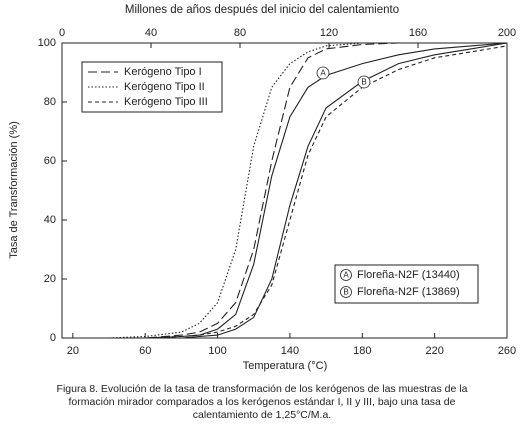 The width and height of the screenshot is (524, 434). Describe the element at coordinates (50, 102) in the screenshot. I see `y-tick-label: 80` at that location.